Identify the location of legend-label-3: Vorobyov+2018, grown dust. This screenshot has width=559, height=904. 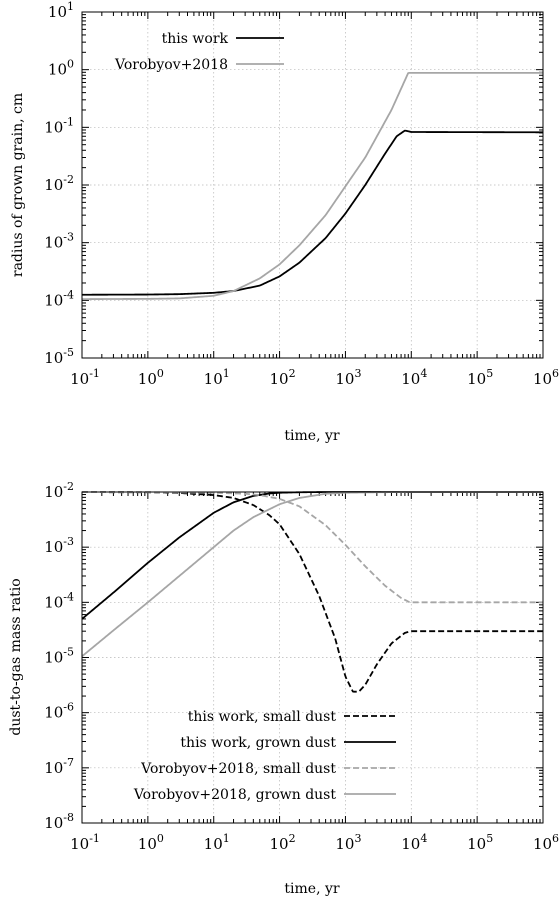
(235, 795).